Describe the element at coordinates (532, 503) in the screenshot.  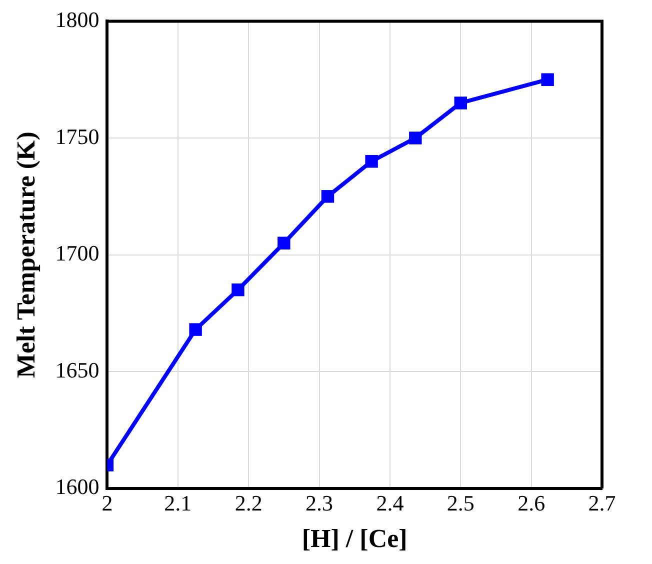
I see `x-tick-label: 2.6` at that location.